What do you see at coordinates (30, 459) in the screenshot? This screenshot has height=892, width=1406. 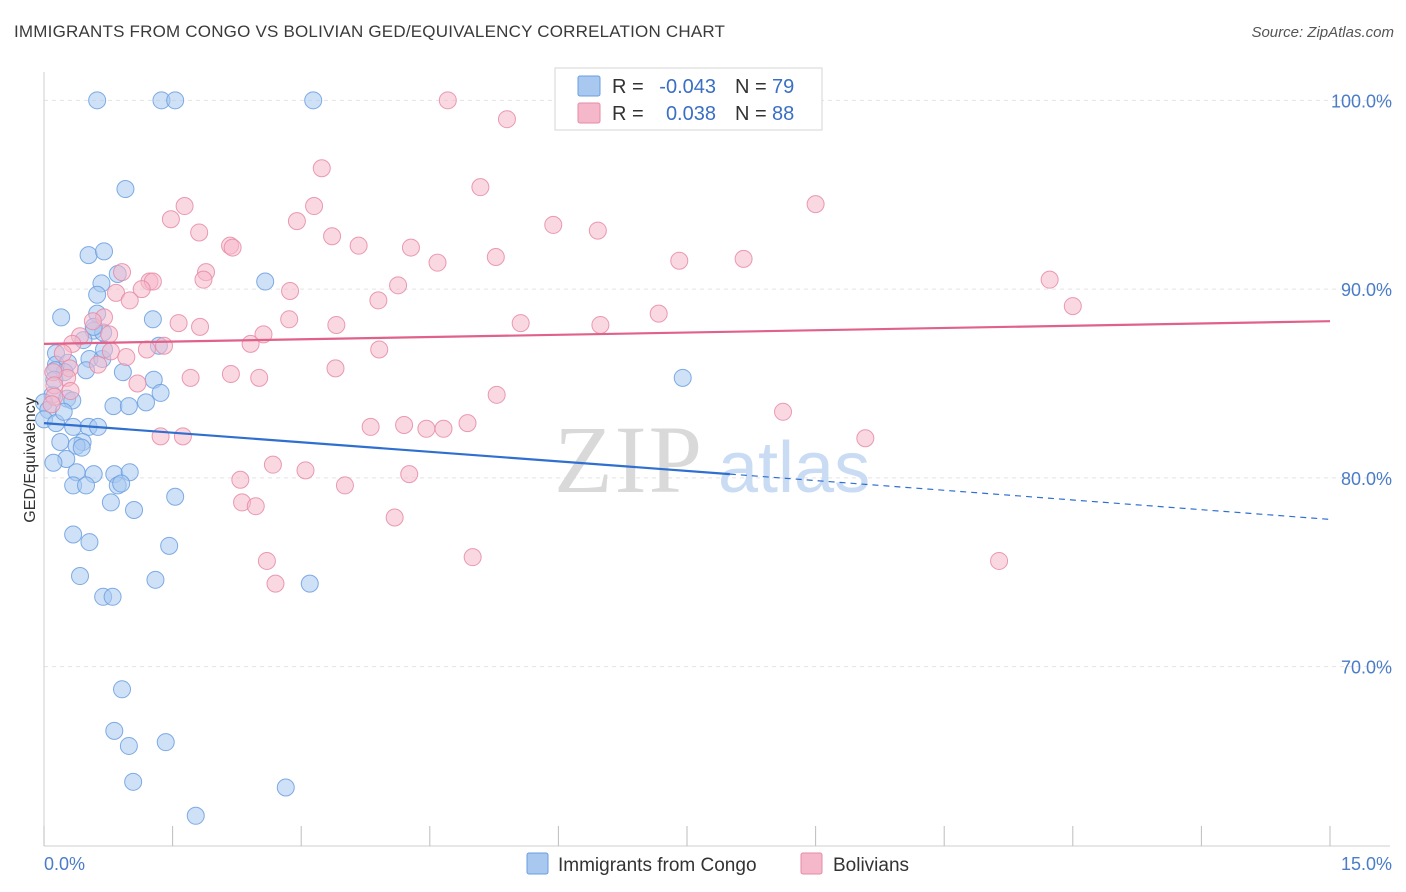 I see `y-axis-label: GED/Equivalency` at bounding box center [30, 459].